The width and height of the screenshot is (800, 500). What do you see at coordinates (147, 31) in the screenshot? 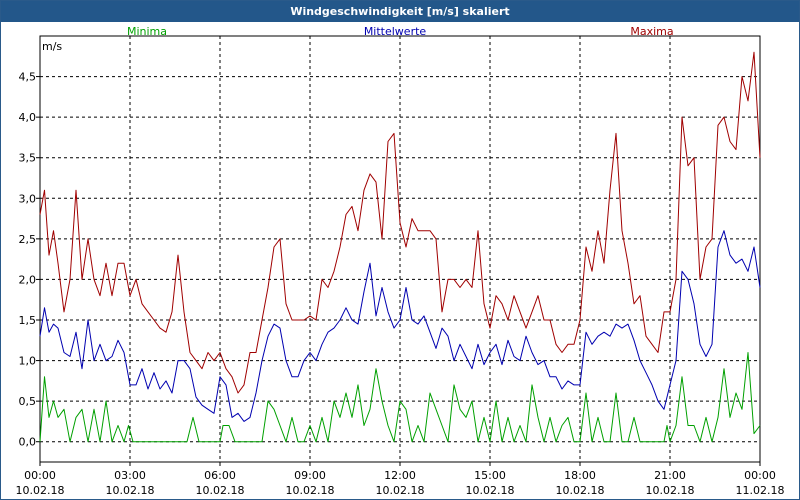
I see `legend-minima: Minima` at bounding box center [147, 31].